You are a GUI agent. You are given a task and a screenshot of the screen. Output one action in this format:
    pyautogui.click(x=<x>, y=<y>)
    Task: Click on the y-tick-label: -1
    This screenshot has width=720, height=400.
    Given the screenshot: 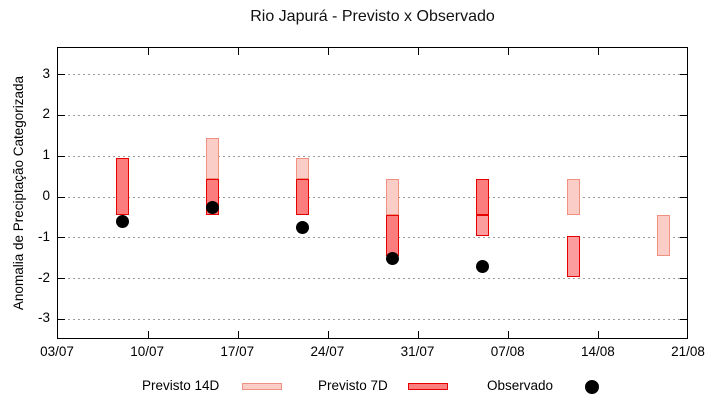 What is the action you would take?
    pyautogui.click(x=43, y=236)
    